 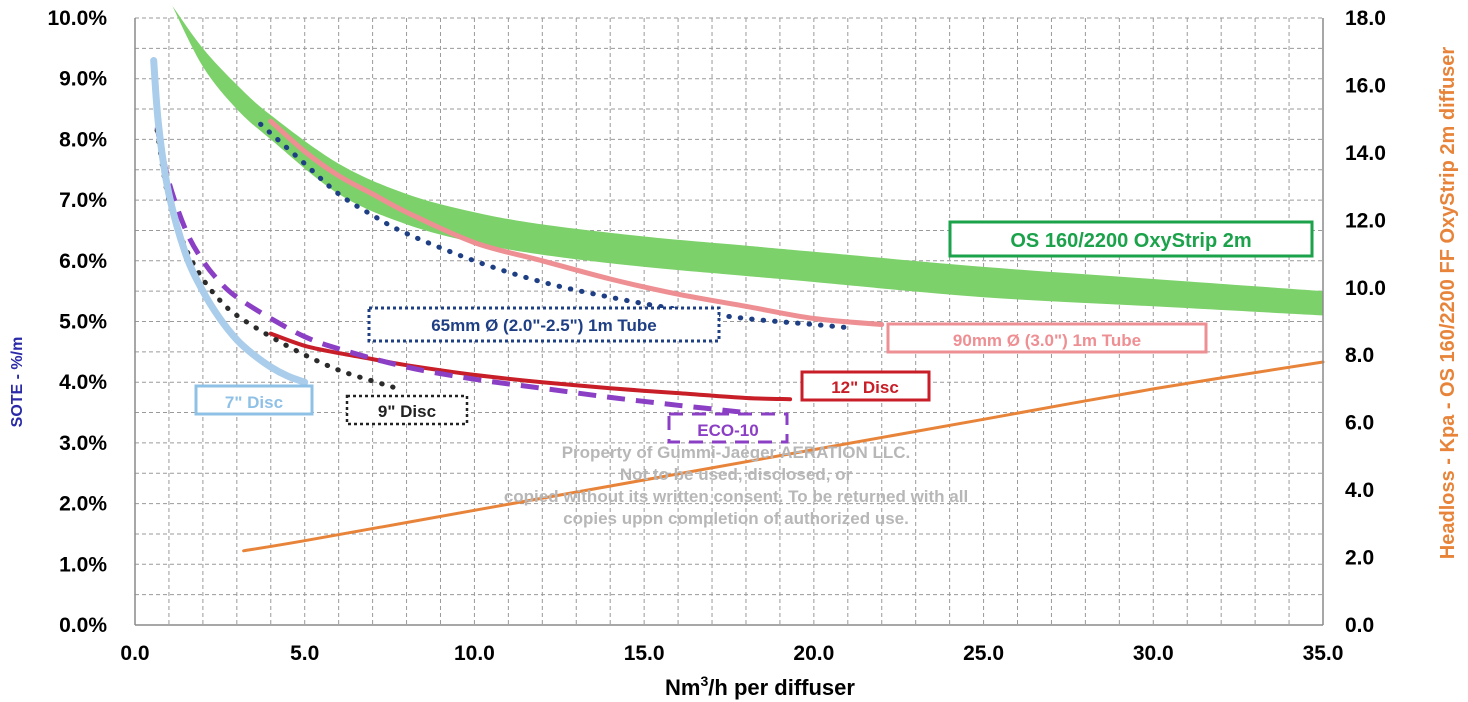 I want to click on series-90mm-3-0-1m-tube, so click(x=576, y=222).